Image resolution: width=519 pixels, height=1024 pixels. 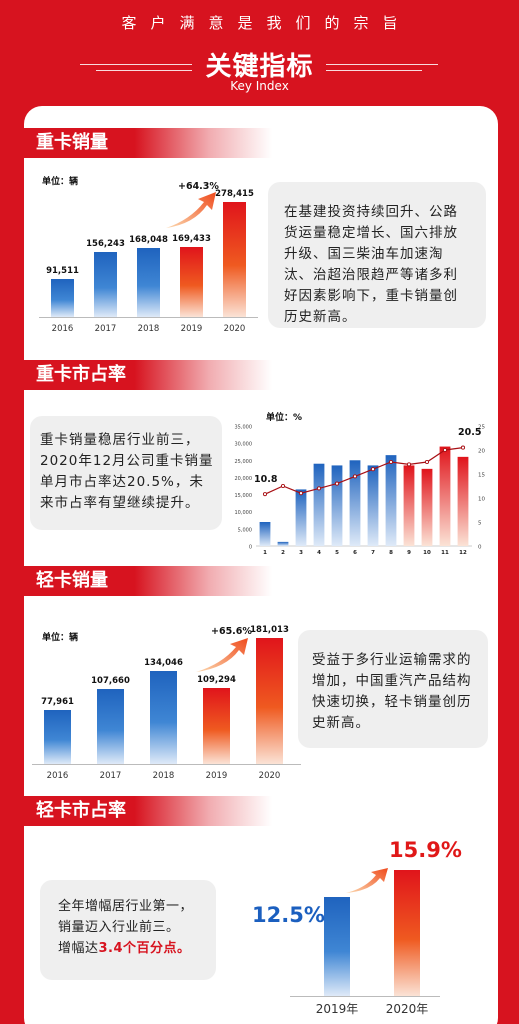 I want to click on x-tick-label: 2020年, so click(x=407, y=1009).